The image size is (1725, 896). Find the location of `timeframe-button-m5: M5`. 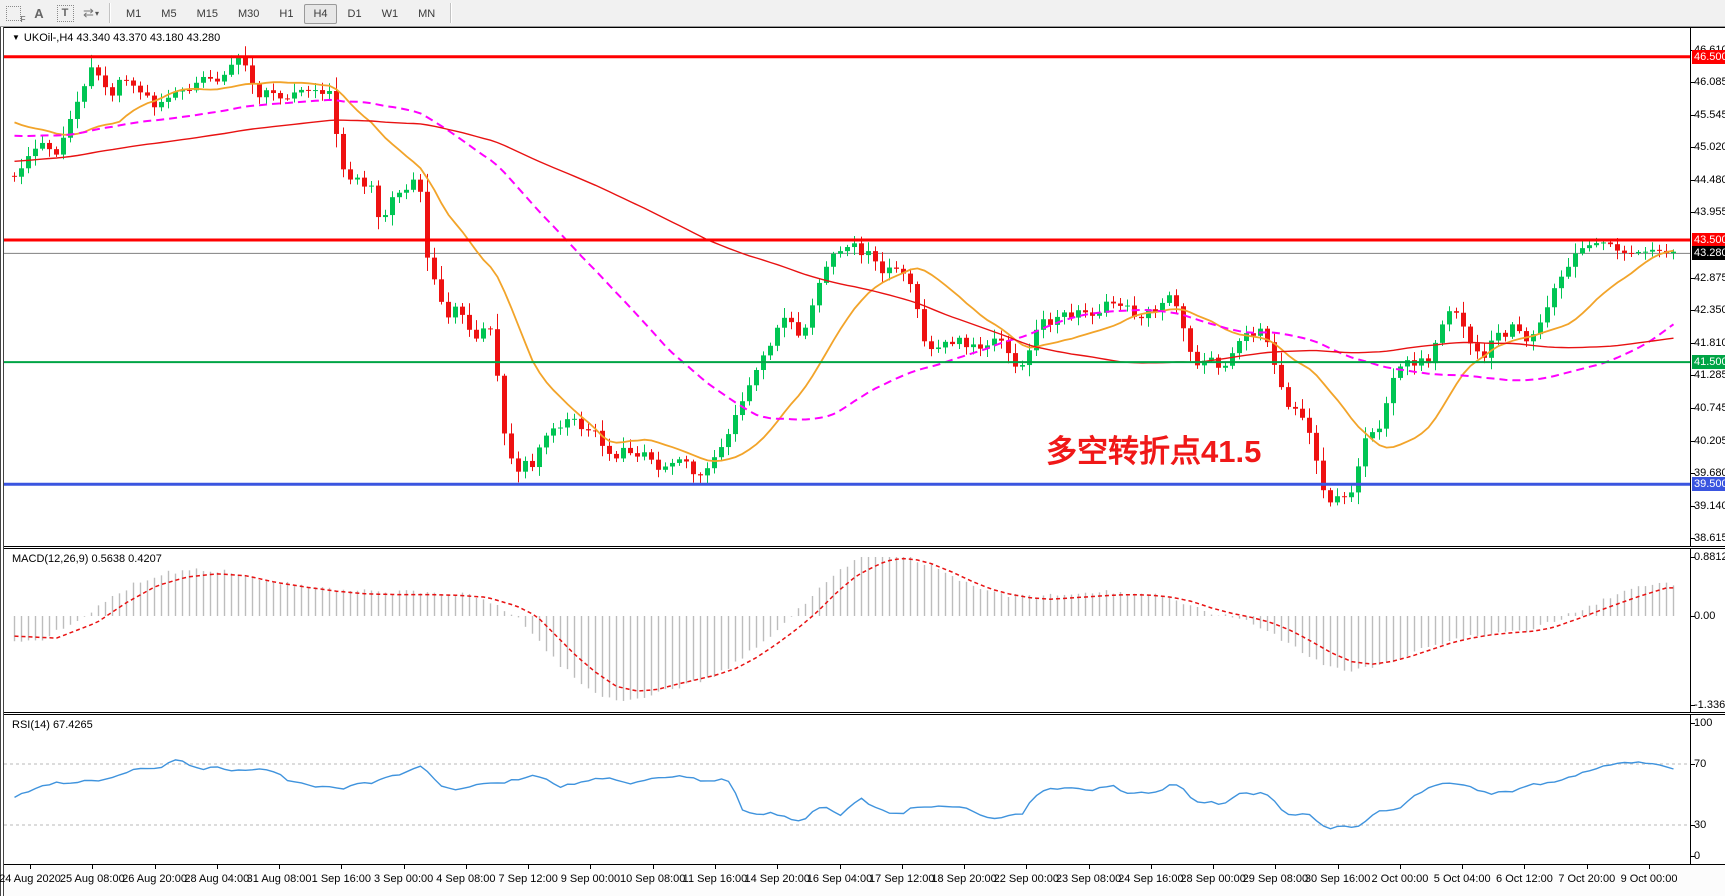

timeframe-button-m5: M5 is located at coordinates (169, 14).